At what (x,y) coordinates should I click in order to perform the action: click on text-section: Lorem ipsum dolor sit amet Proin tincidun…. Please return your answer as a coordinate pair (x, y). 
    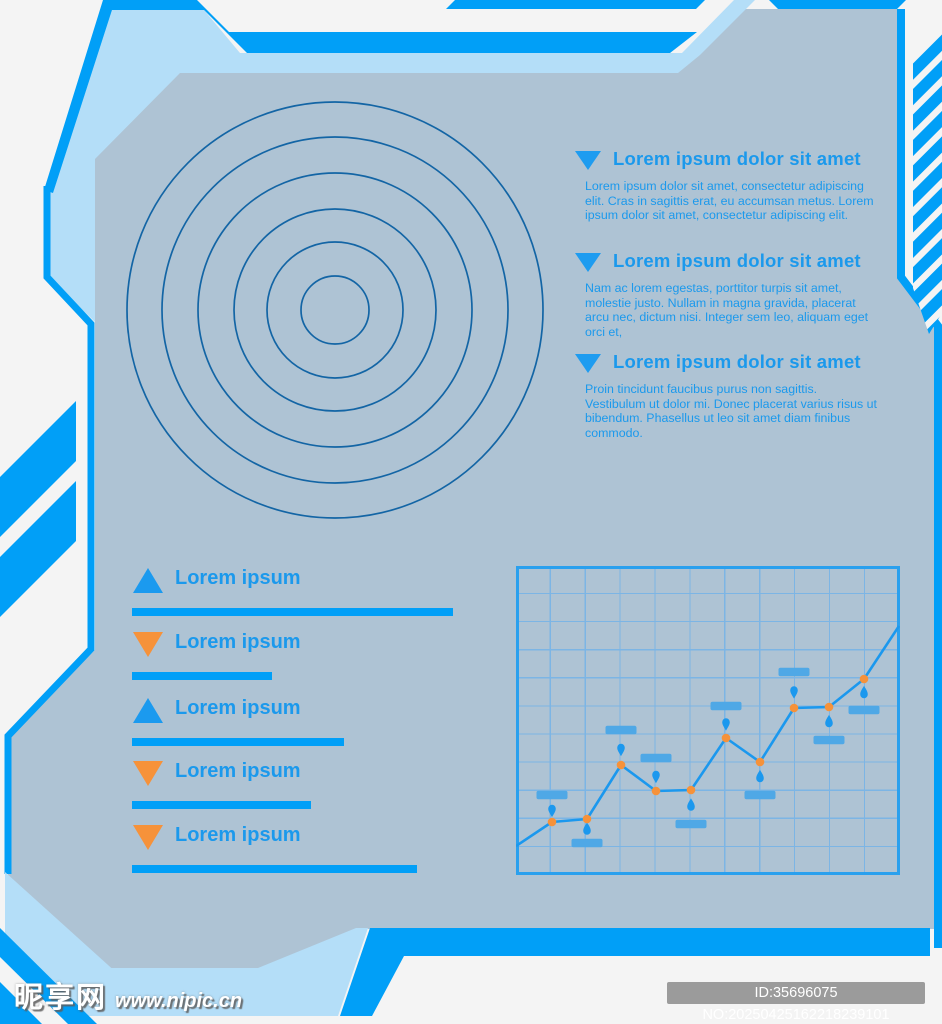
    Looking at the image, I should click on (731, 401).